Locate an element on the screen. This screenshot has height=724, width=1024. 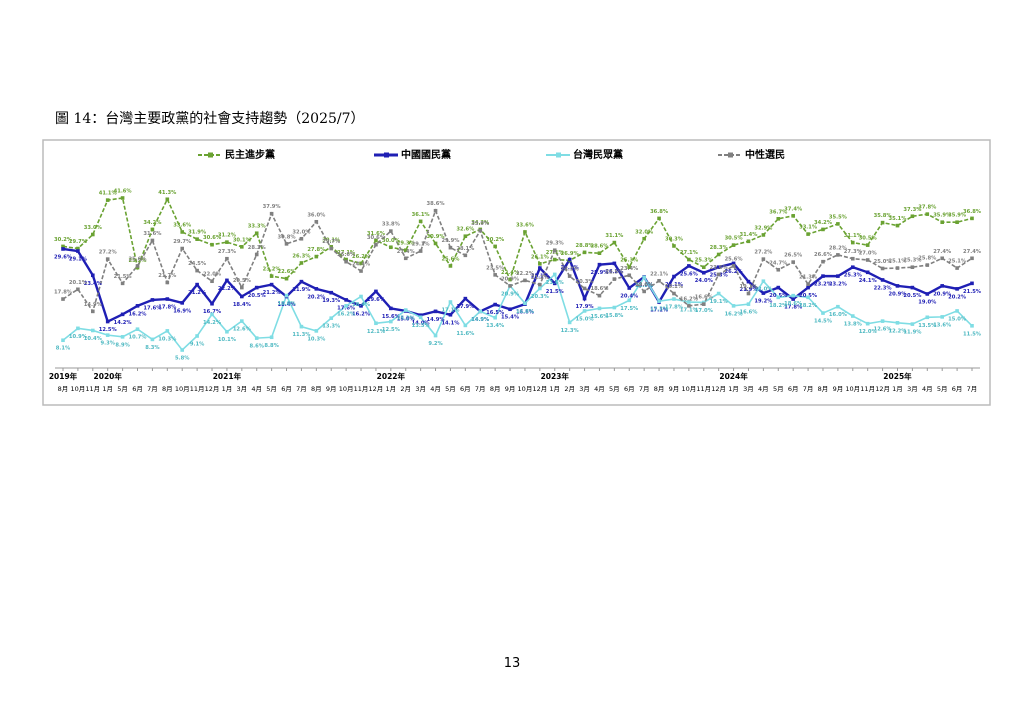
data-label: 10.3% is located at coordinates (316, 339).